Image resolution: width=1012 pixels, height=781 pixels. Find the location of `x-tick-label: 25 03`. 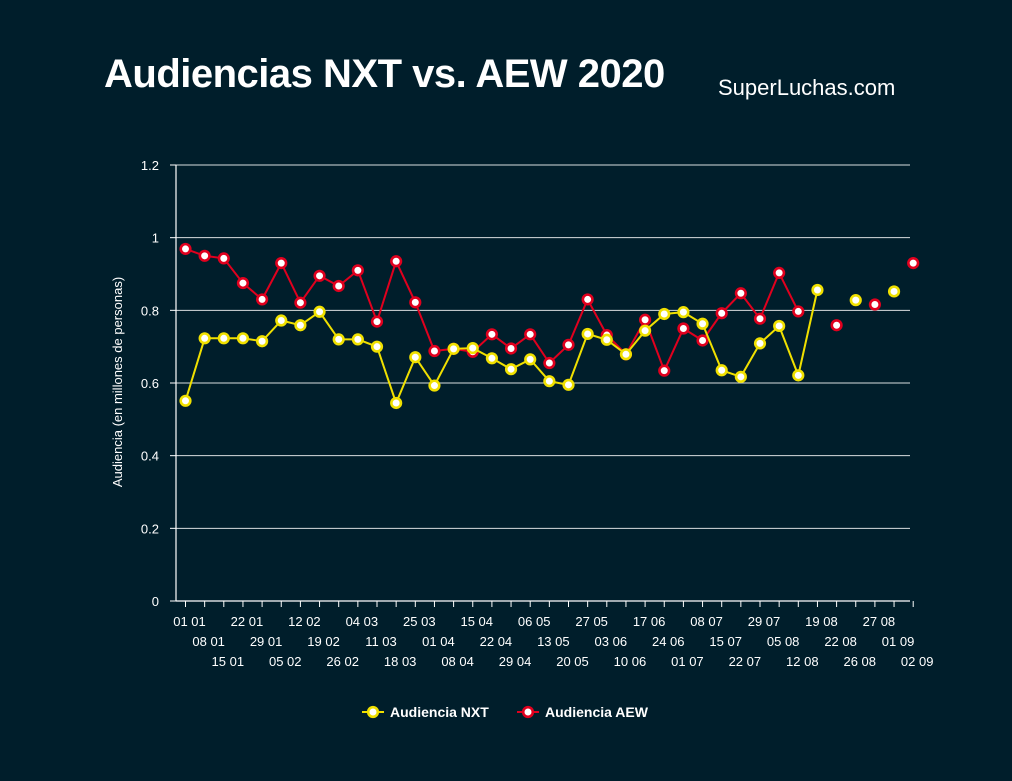

x-tick-label: 25 03 is located at coordinates (419, 621).